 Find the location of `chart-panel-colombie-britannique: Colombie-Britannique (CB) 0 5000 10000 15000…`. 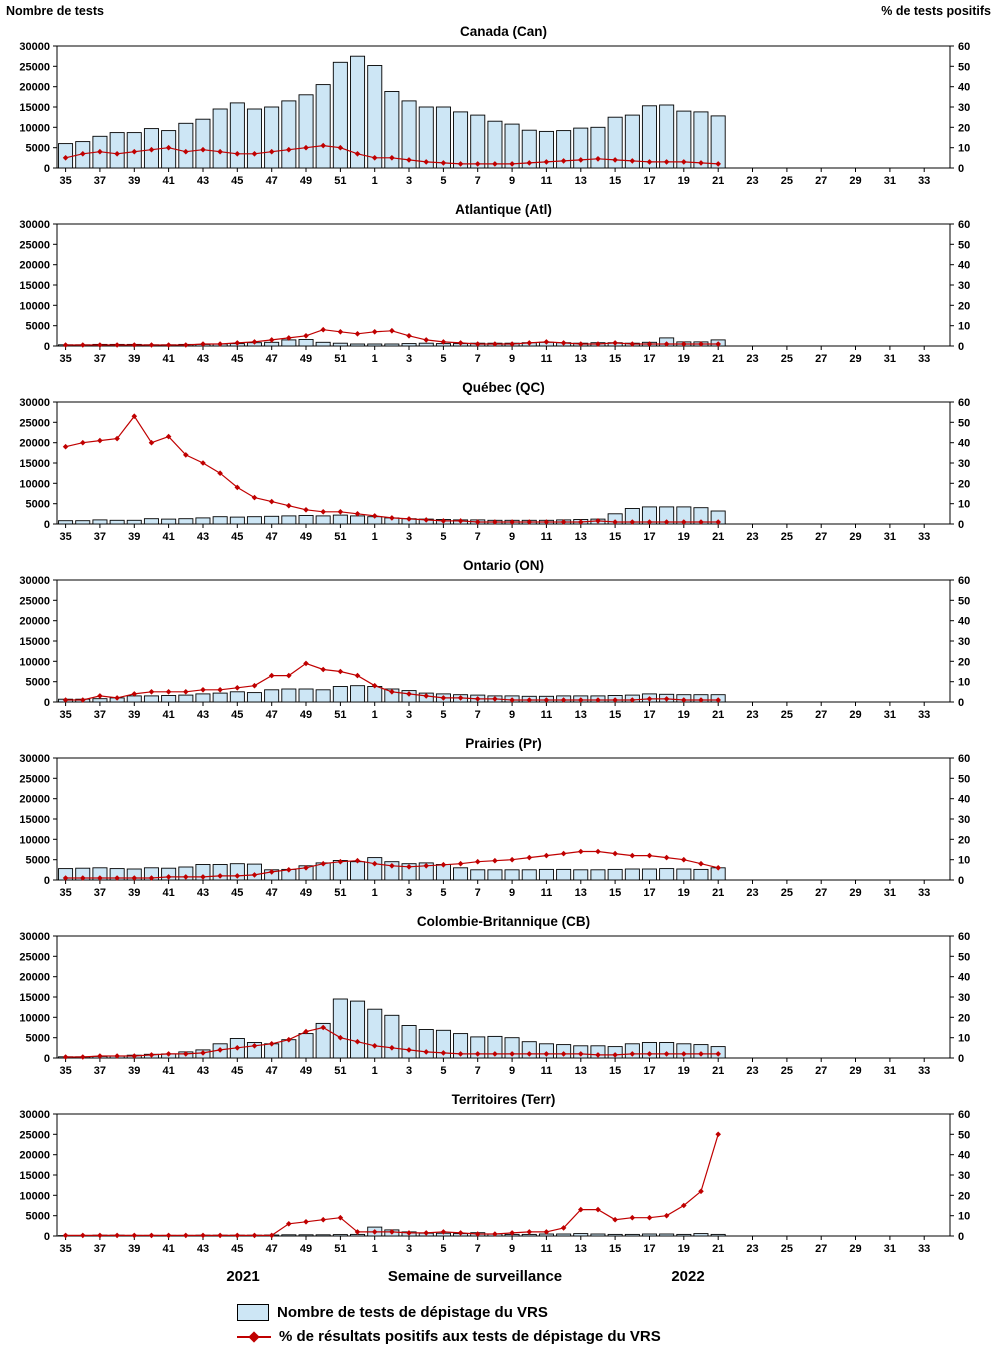

chart-panel-colombie-britannique: Colombie-Britannique (CB) 0 5000 10000 15000… is located at coordinates (497, 999).